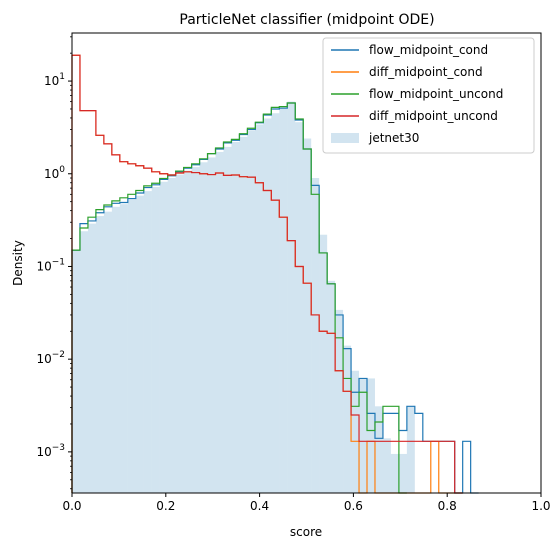 Image resolution: width=558 pixels, height=547 pixels. What do you see at coordinates (62, 77) in the screenshot?
I see `y-tick-exponent: 1` at bounding box center [62, 77].